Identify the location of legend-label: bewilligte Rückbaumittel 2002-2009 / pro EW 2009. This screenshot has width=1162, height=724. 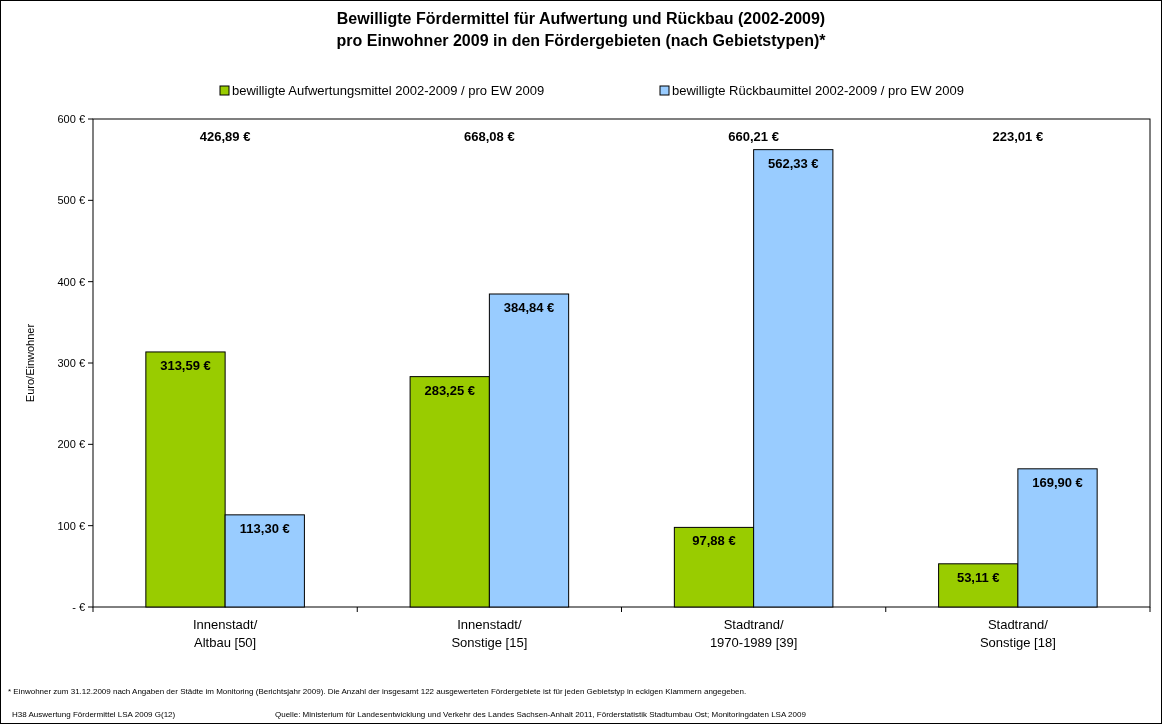
(818, 90).